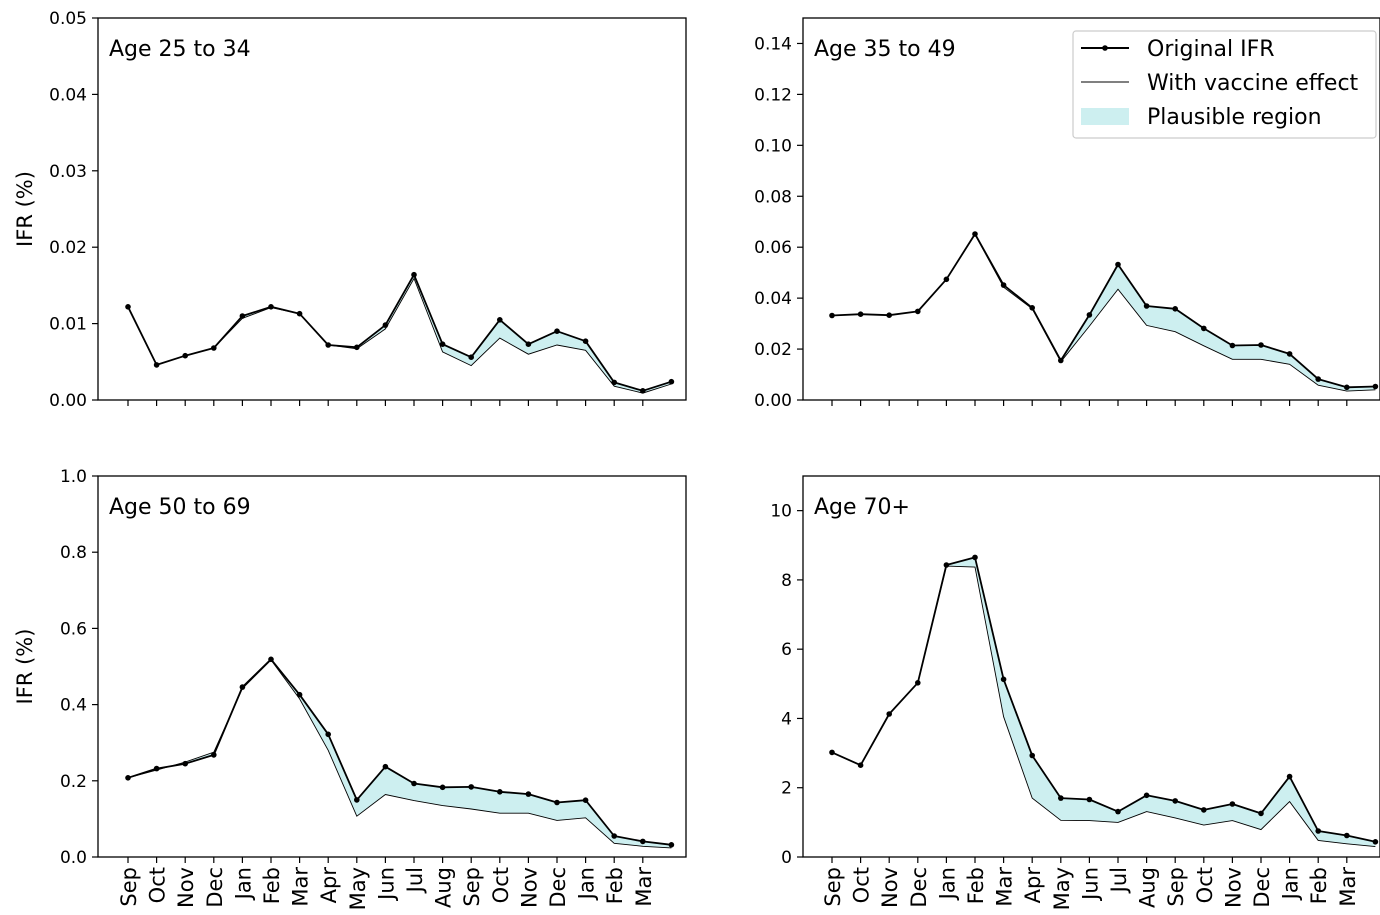 This screenshot has width=1380, height=915. What do you see at coordinates (180, 49) in the screenshot?
I see `panel-title: Age 25 to 34` at bounding box center [180, 49].